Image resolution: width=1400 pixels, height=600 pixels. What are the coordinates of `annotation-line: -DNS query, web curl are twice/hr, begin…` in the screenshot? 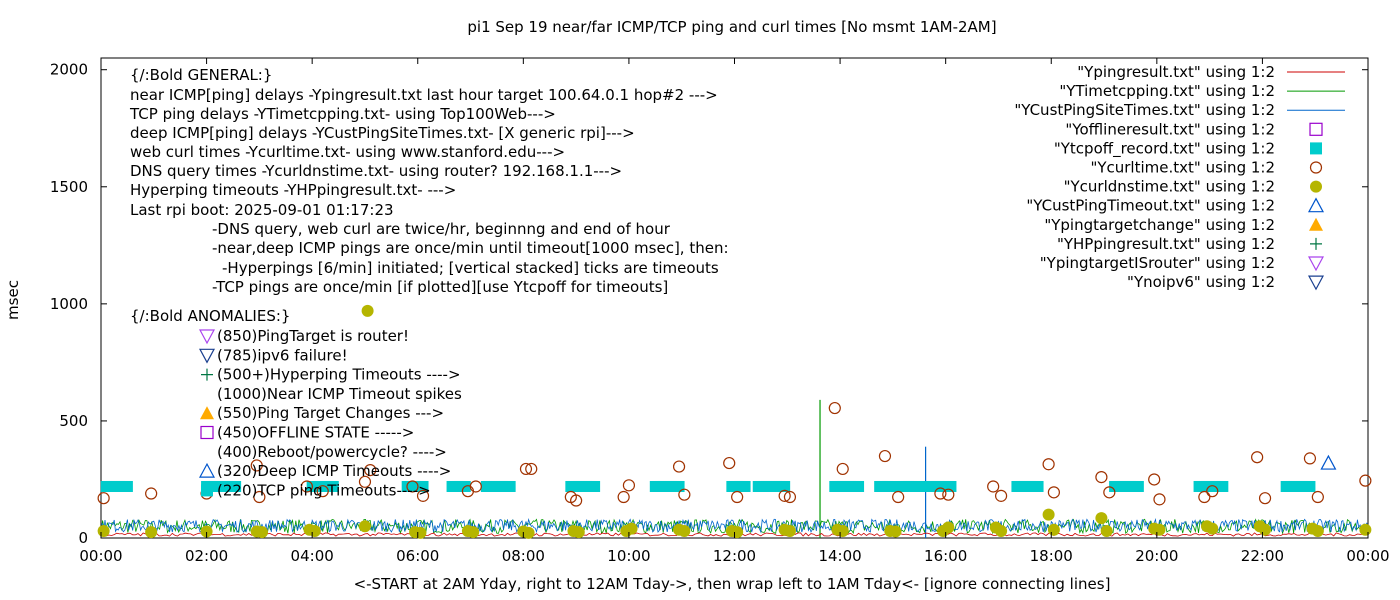 It's located at (441, 229).